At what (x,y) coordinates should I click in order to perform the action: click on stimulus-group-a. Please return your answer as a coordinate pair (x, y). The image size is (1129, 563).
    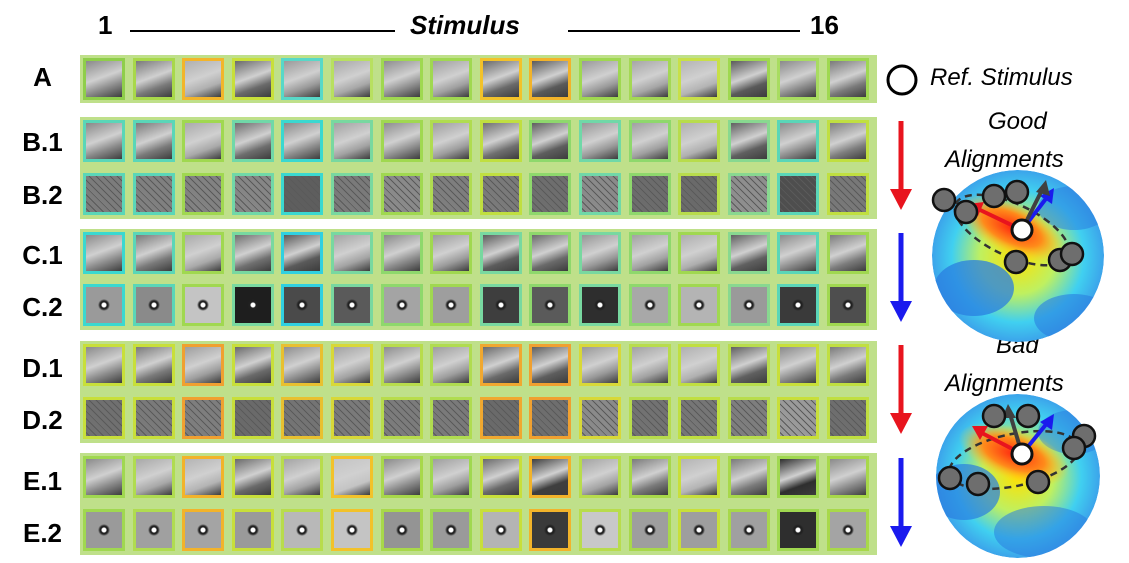
    Looking at the image, I should click on (478, 79).